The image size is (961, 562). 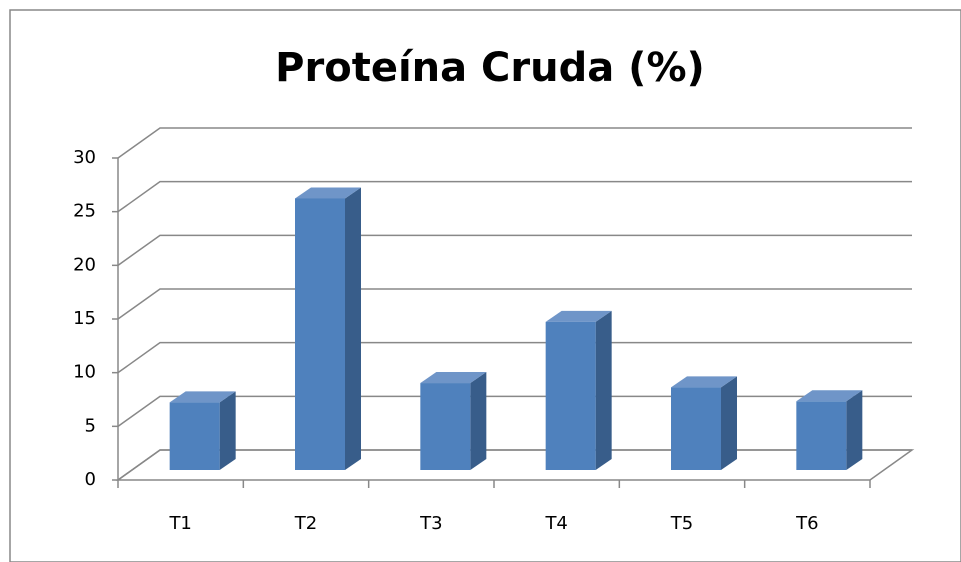 What do you see at coordinates (179, 523) in the screenshot?
I see `x-tick-label: T1` at bounding box center [179, 523].